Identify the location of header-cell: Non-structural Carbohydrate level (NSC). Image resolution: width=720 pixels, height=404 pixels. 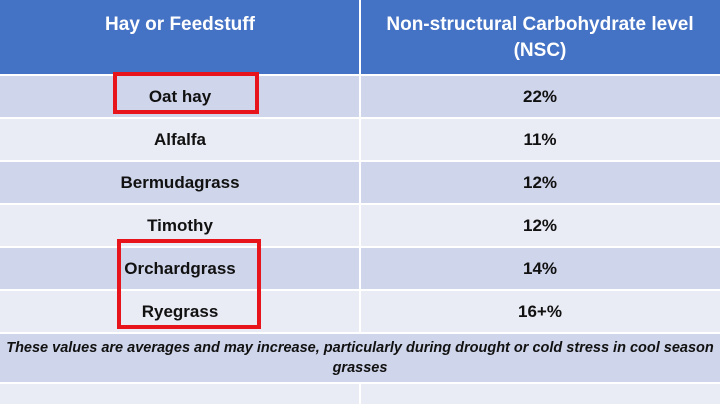
(540, 37).